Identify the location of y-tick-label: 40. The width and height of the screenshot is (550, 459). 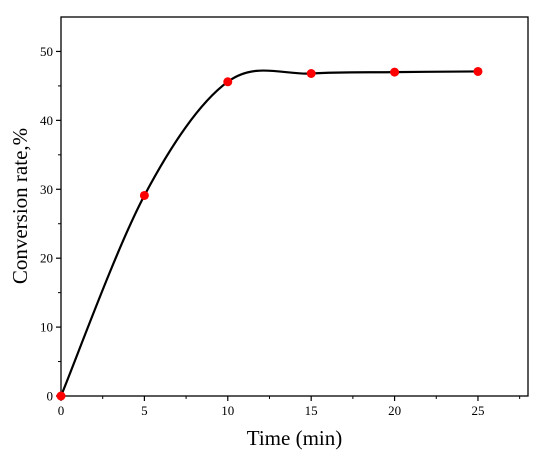
(46, 120).